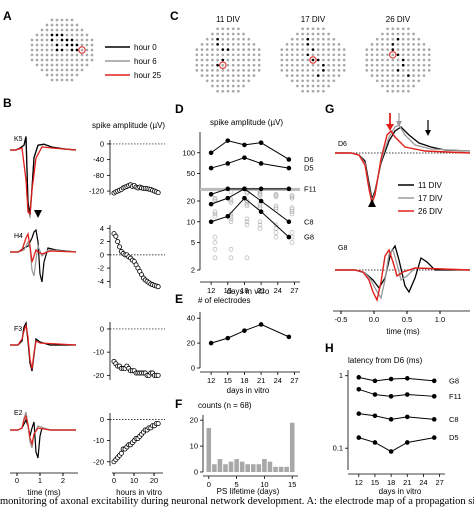 Image resolution: width=474 pixels, height=509 pixels. I want to click on trace-g8-26div, so click(403, 275).